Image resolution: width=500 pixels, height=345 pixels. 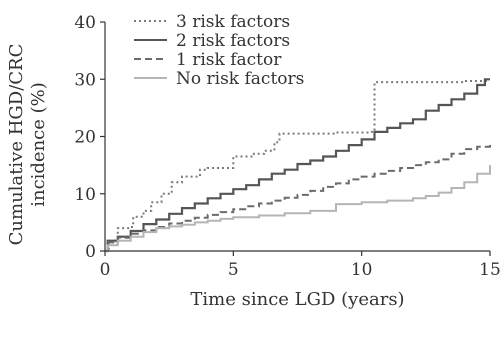 What do you see at coordinates (90, 252) in the screenshot?
I see `y-tick-label: 0` at bounding box center [90, 252].